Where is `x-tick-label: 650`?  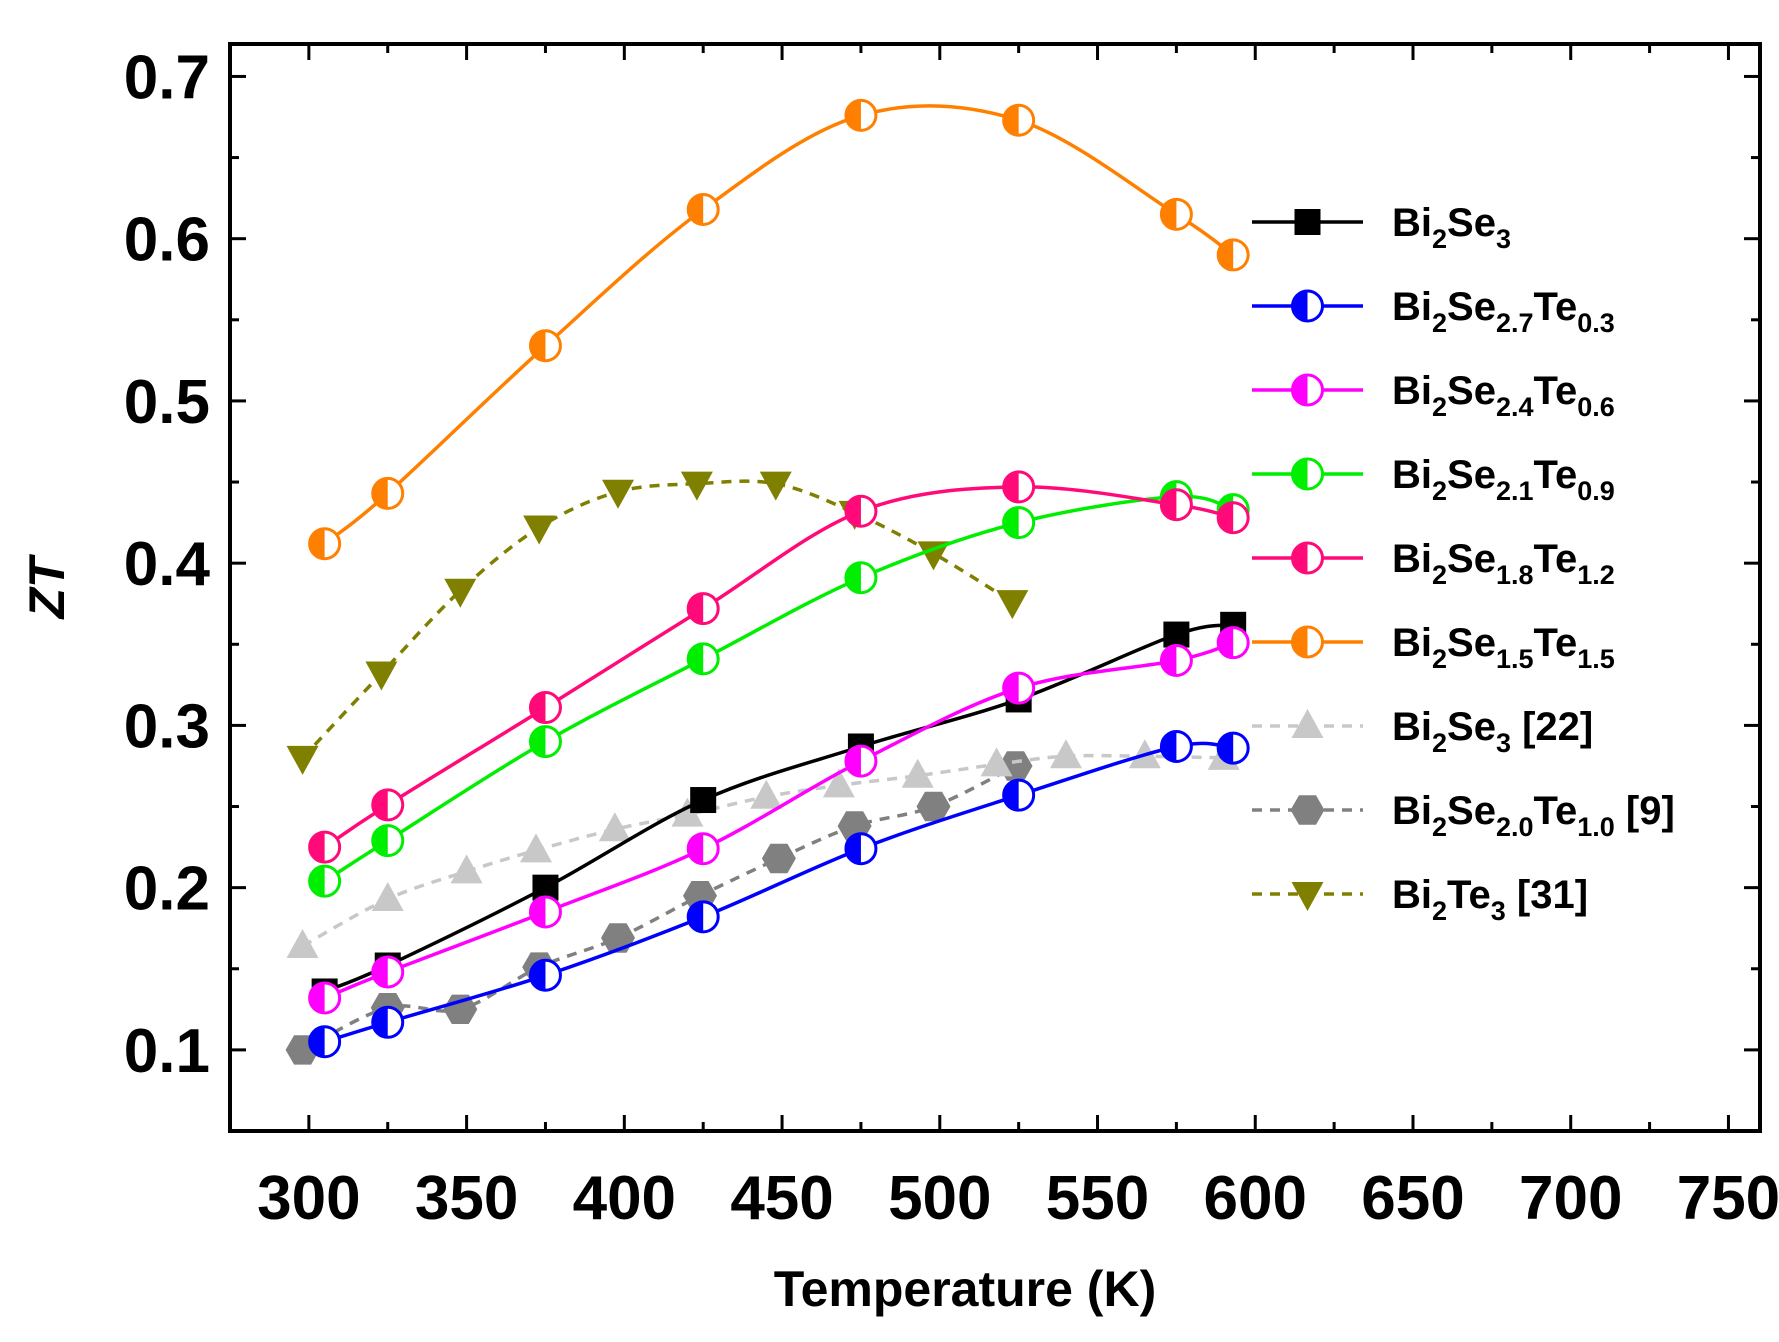 x-tick-label: 650 is located at coordinates (1412, 1198).